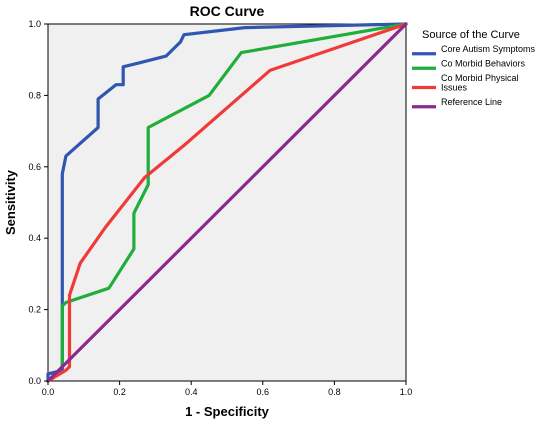  What do you see at coordinates (34, 24) in the screenshot?
I see `y-tick-label: 1.0` at bounding box center [34, 24].